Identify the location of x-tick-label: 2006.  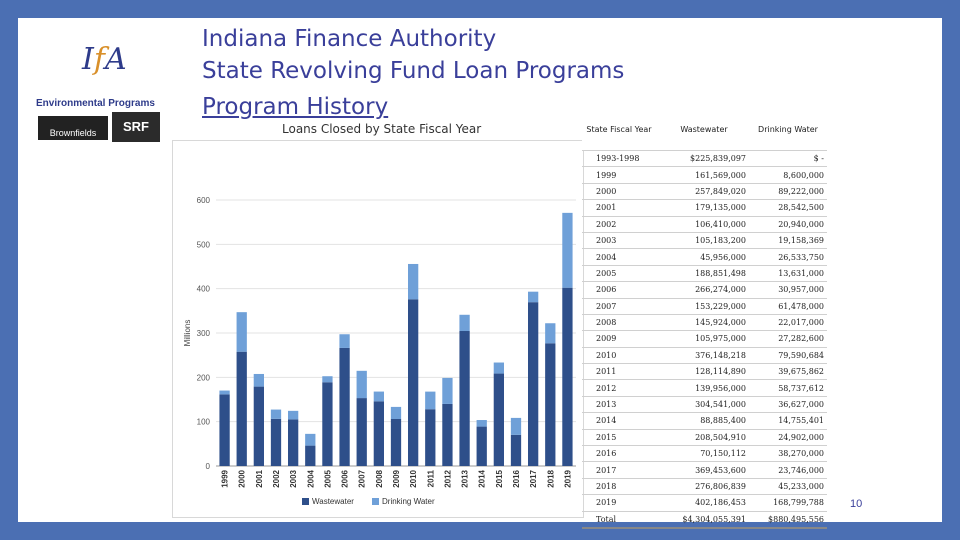
(345, 478).